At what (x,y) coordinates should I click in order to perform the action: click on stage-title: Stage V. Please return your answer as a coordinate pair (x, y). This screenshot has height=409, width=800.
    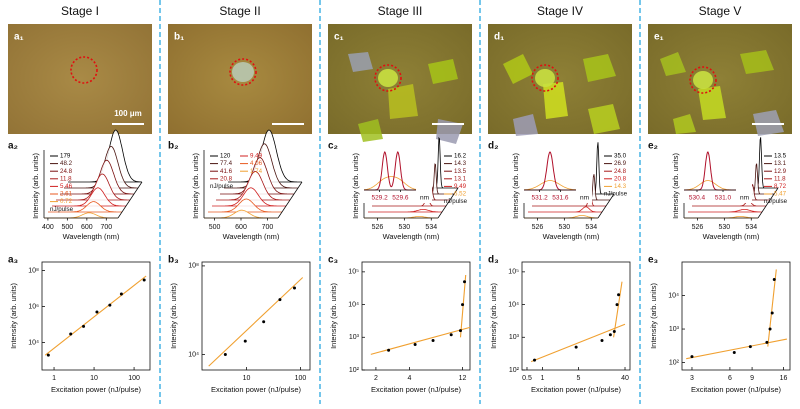
    Looking at the image, I should click on (720, 11).